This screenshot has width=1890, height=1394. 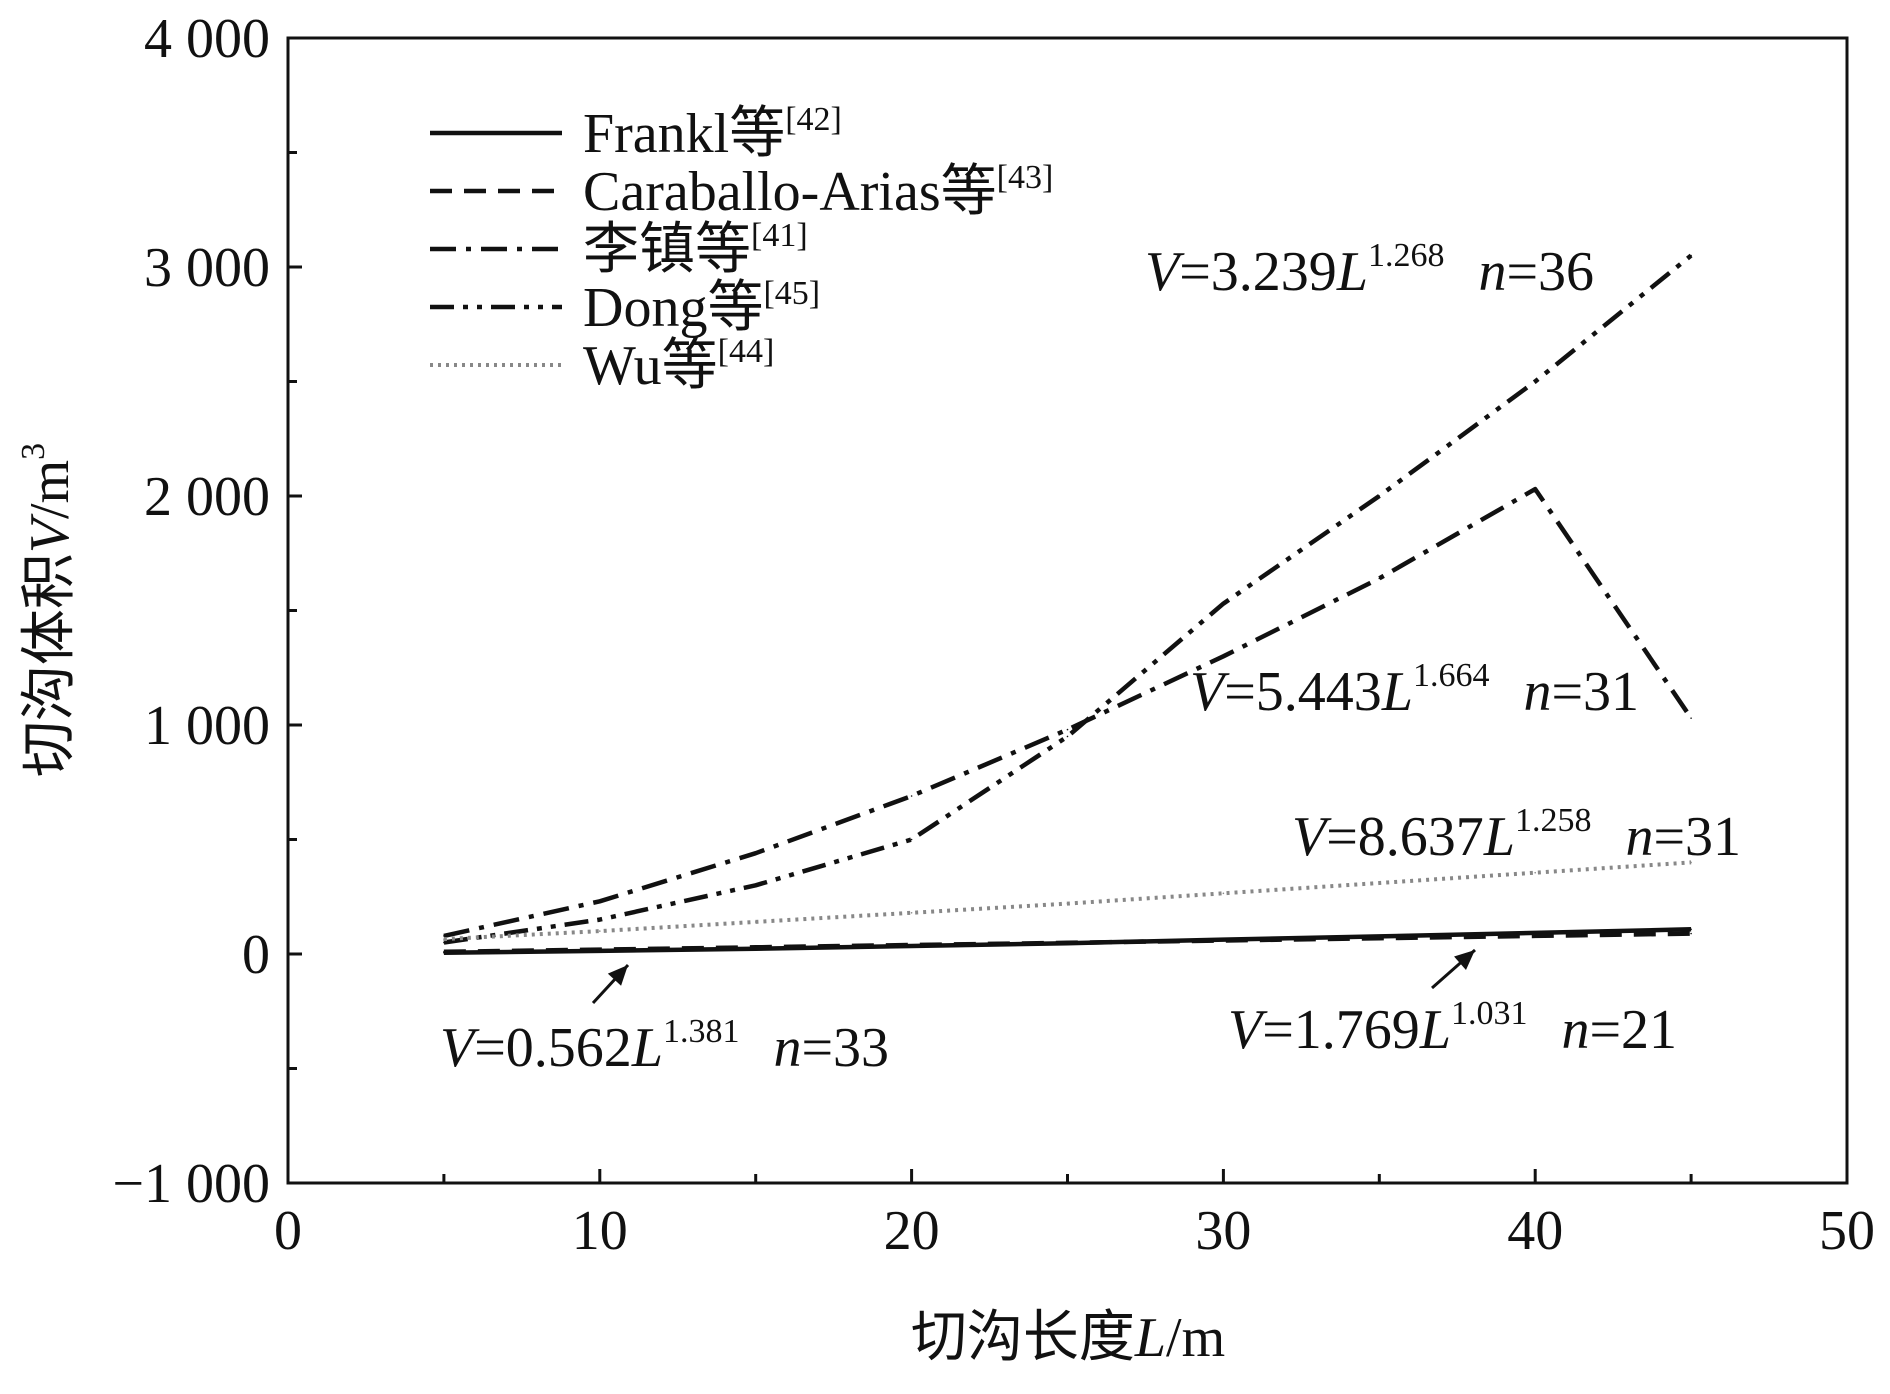 I want to click on legend-reference: [44], so click(x=746, y=351).